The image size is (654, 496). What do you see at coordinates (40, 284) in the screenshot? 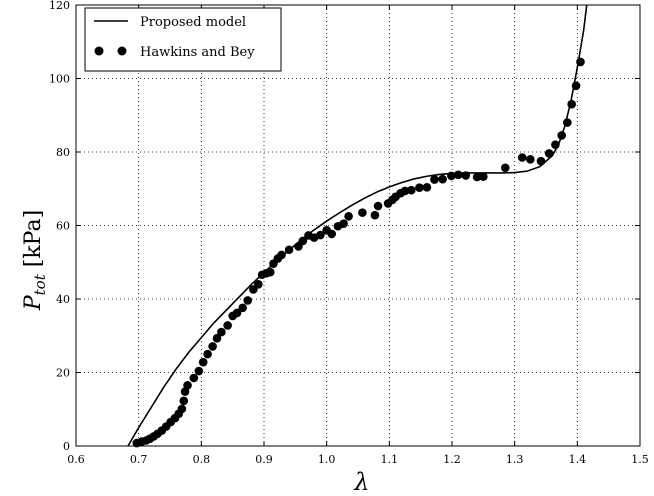
I see `y-axis-label-subscript: tot` at bounding box center [40, 284].